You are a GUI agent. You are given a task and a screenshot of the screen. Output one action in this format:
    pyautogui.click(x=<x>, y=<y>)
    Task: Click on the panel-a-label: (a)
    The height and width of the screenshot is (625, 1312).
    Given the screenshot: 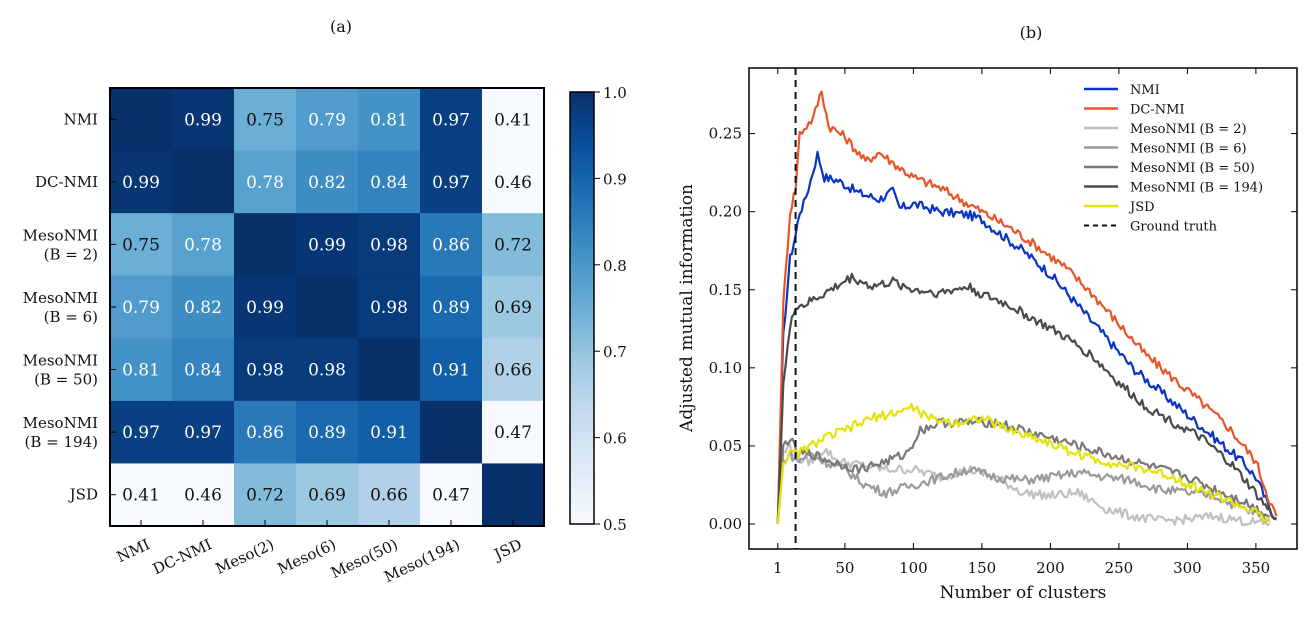 What is the action you would take?
    pyautogui.click(x=341, y=26)
    